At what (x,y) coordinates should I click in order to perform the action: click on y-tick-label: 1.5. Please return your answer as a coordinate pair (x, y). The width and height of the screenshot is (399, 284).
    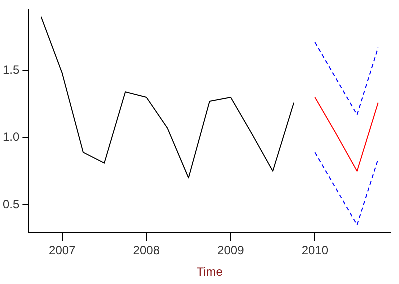
    Looking at the image, I should click on (11, 69).